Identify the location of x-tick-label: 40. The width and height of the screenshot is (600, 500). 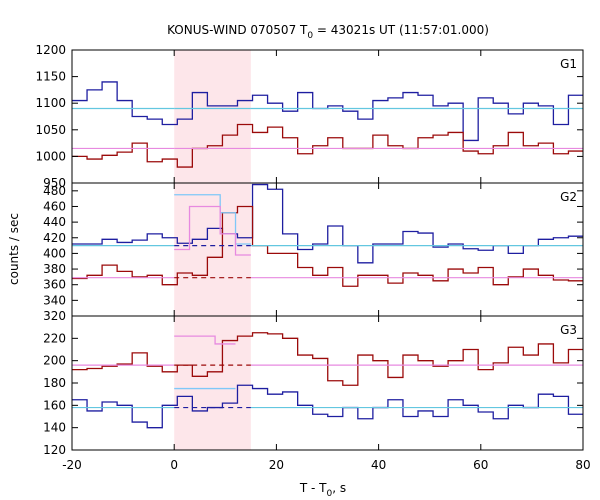
(378, 465).